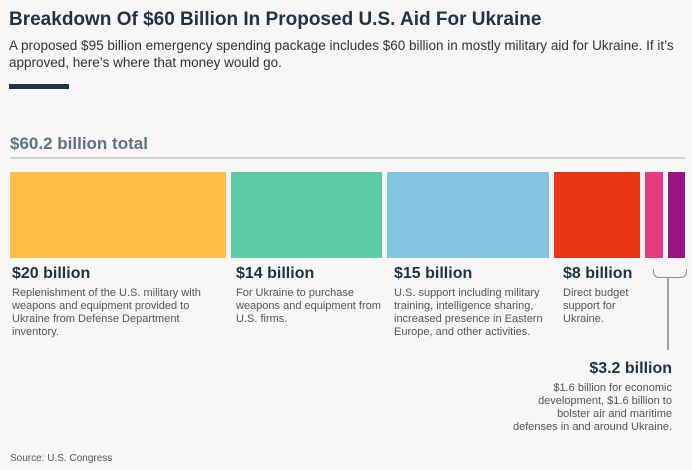  I want to click on segment-amount: $8 billion, so click(598, 273).